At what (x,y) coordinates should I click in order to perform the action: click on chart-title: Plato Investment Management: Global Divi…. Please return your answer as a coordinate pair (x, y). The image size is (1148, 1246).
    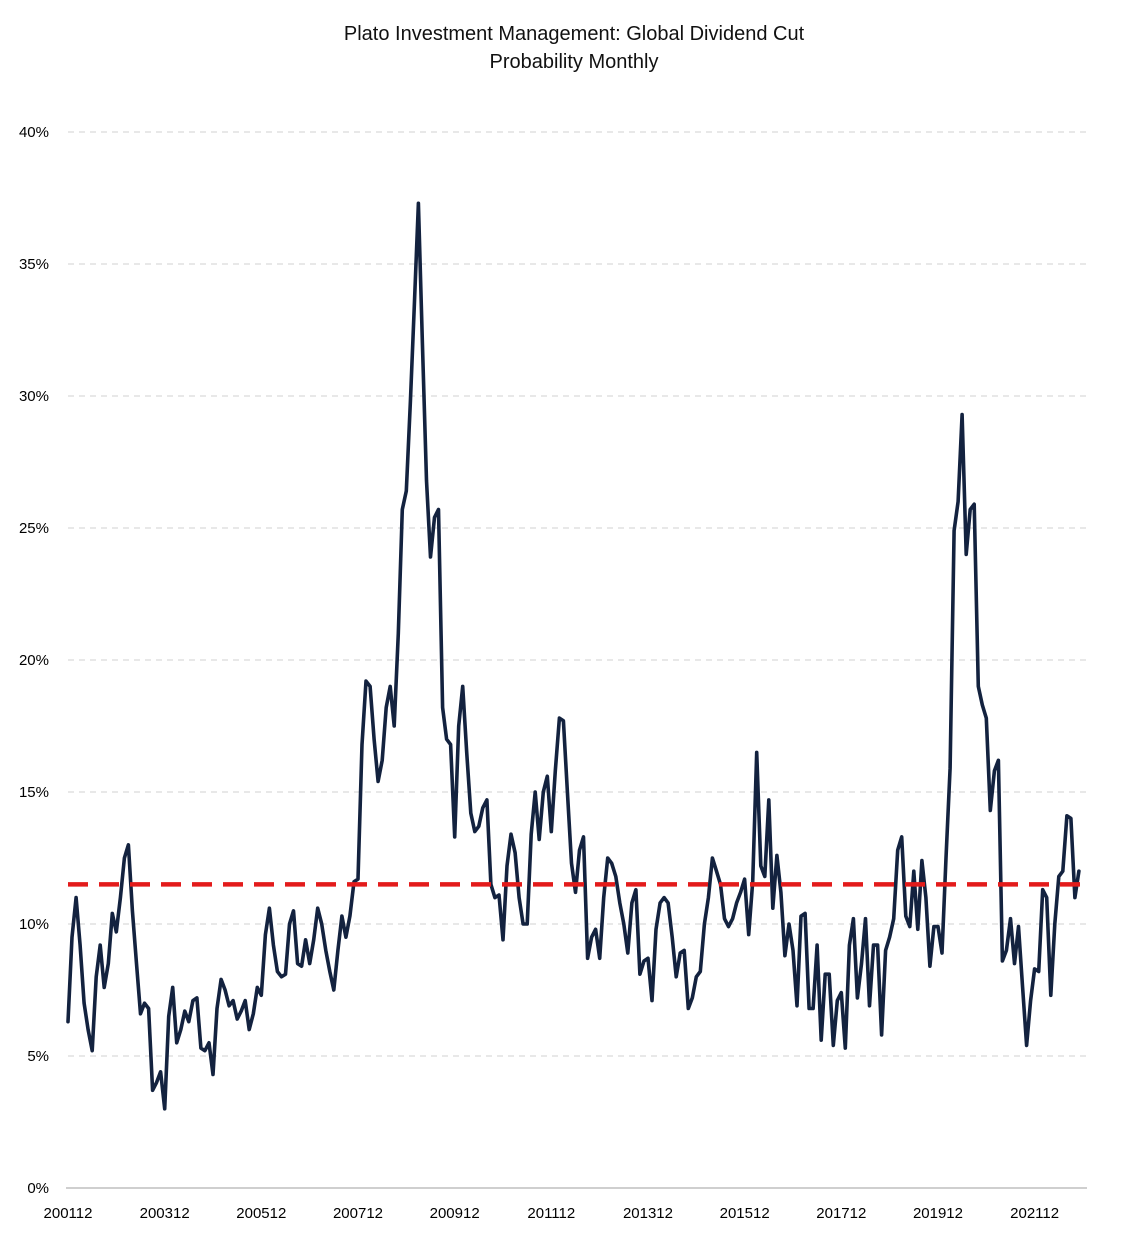
    Looking at the image, I should click on (574, 48).